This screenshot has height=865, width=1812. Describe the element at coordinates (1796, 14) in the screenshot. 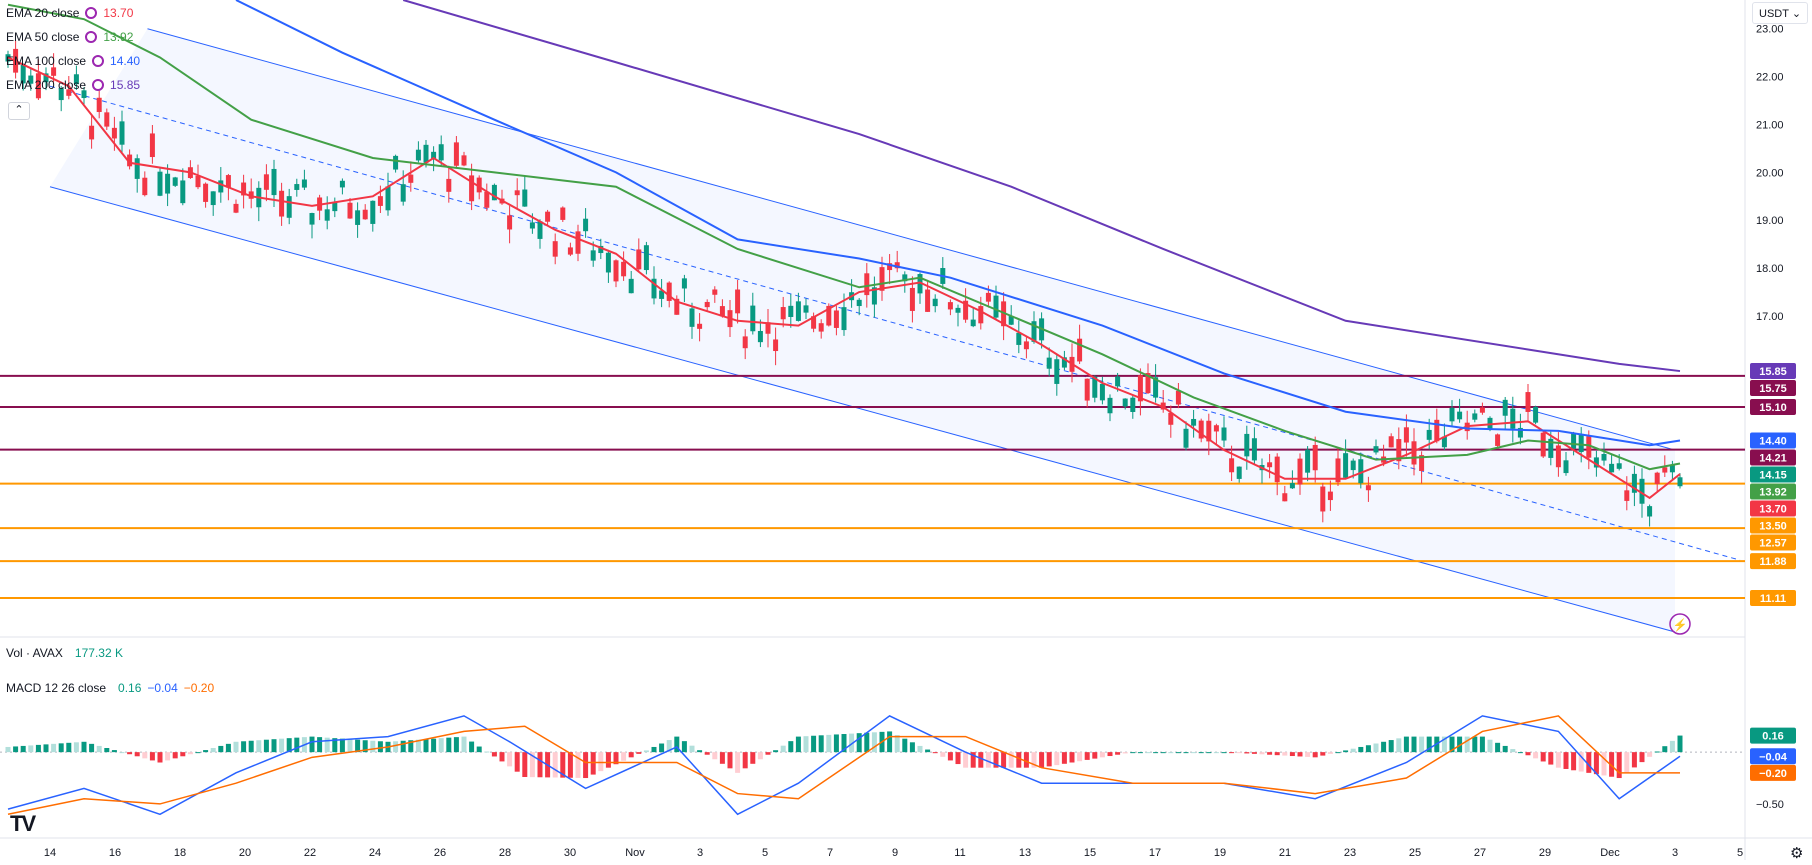

I see `chevron-down-icon: ⌄` at that location.